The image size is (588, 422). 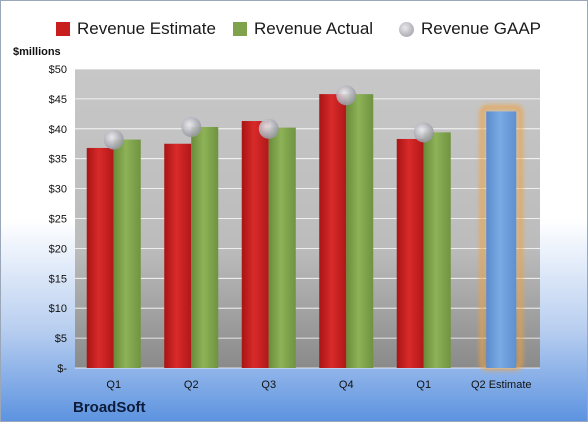 I want to click on y-tick-label: $15, so click(x=58, y=279).